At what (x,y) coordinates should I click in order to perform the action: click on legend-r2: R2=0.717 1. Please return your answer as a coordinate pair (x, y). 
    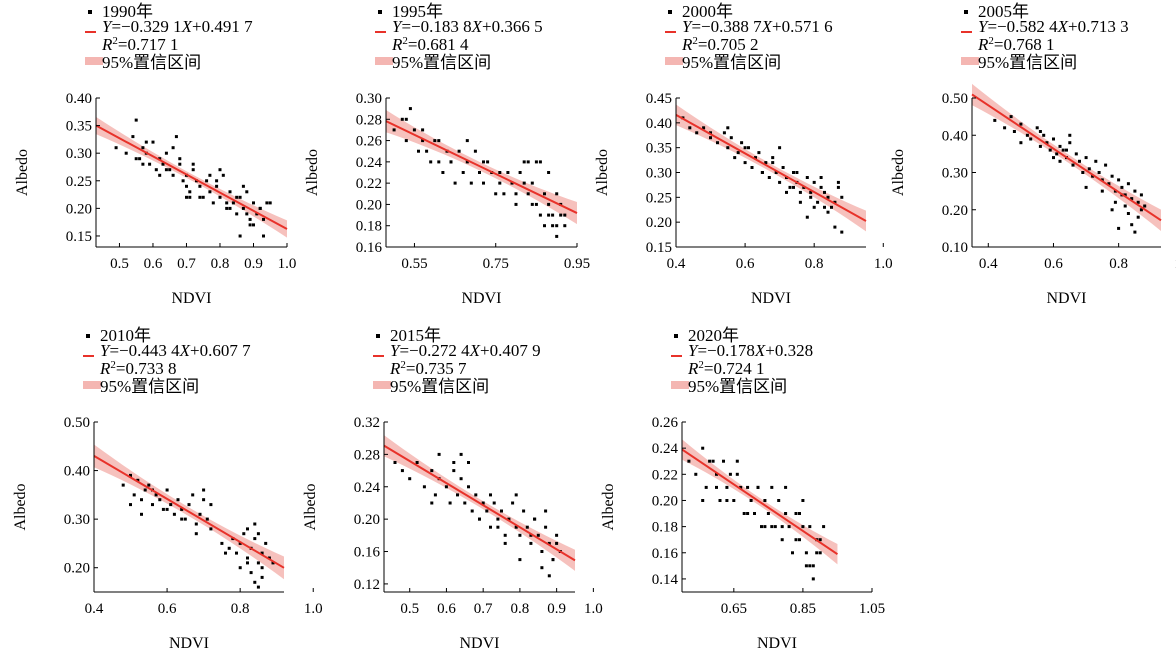
    Looking at the image, I should click on (139, 44).